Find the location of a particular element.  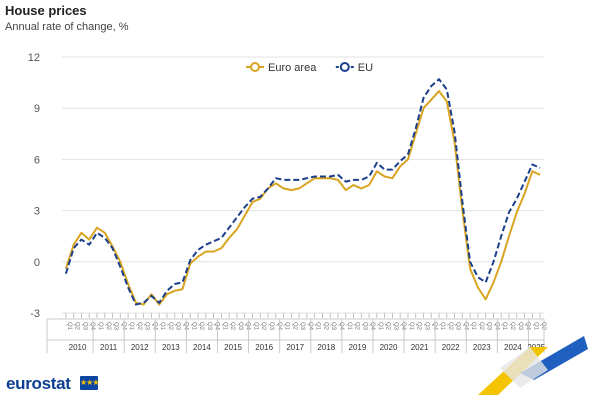

year-label: 2017 is located at coordinates (295, 347).